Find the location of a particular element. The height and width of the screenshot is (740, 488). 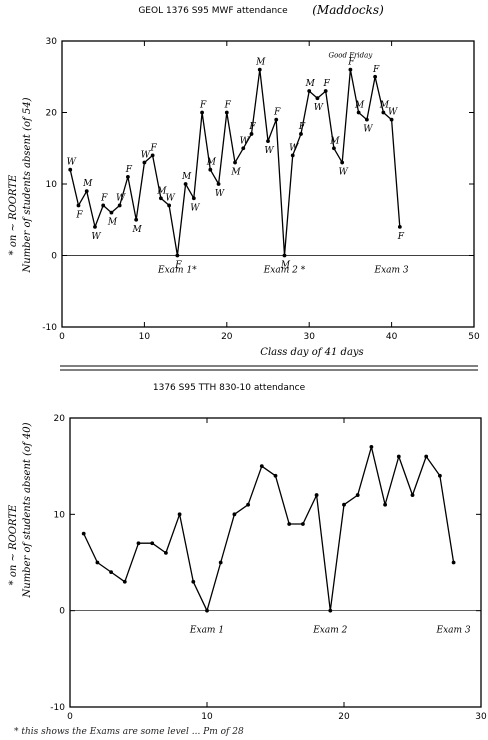

chart1-annotation: Exam 1* is located at coordinates (177, 271).